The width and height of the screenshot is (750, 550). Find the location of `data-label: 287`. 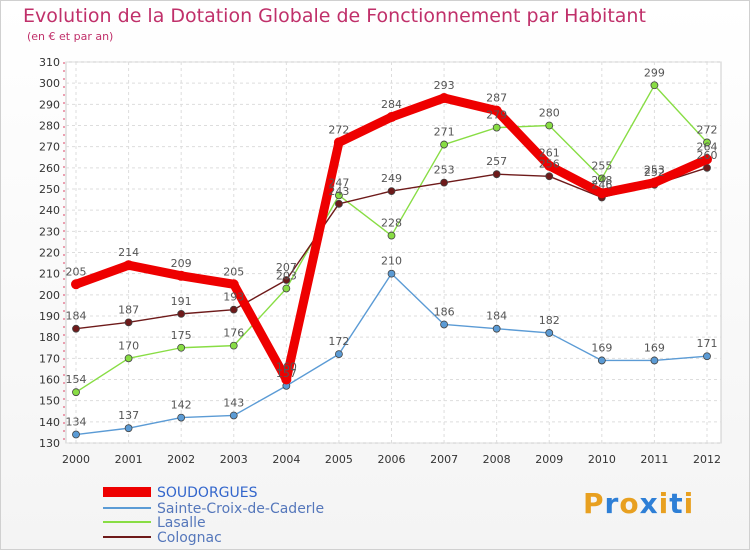

data-label: 287 is located at coordinates (496, 98).